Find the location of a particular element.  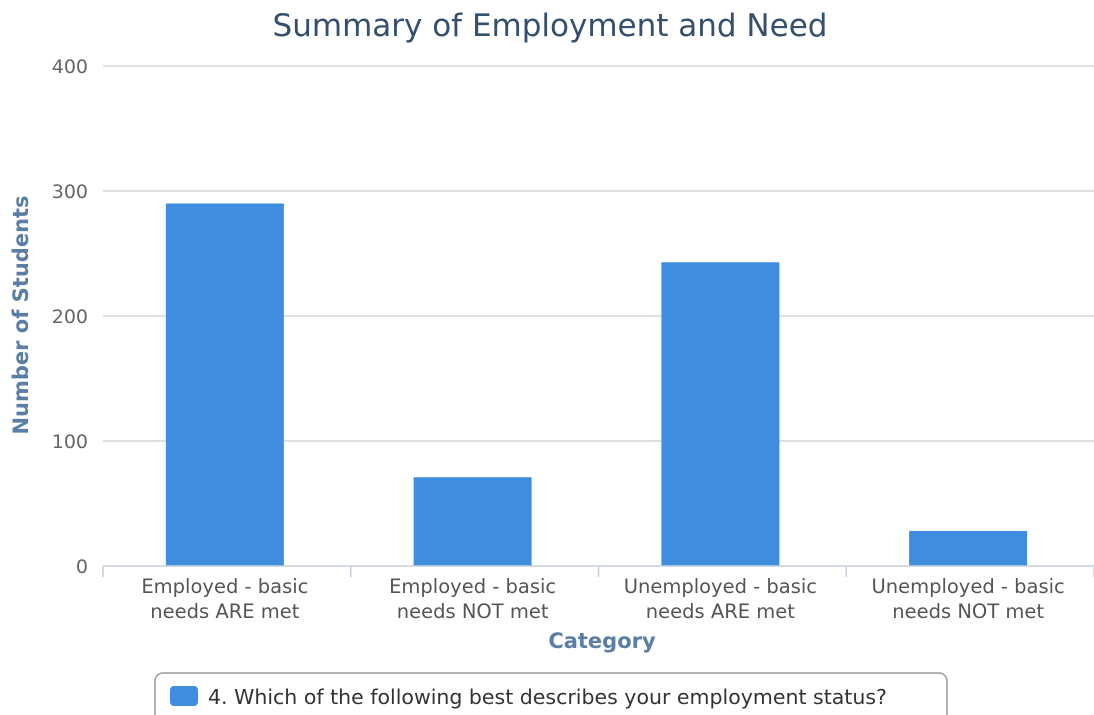

y-tick-label: 100 is located at coordinates (70, 442).